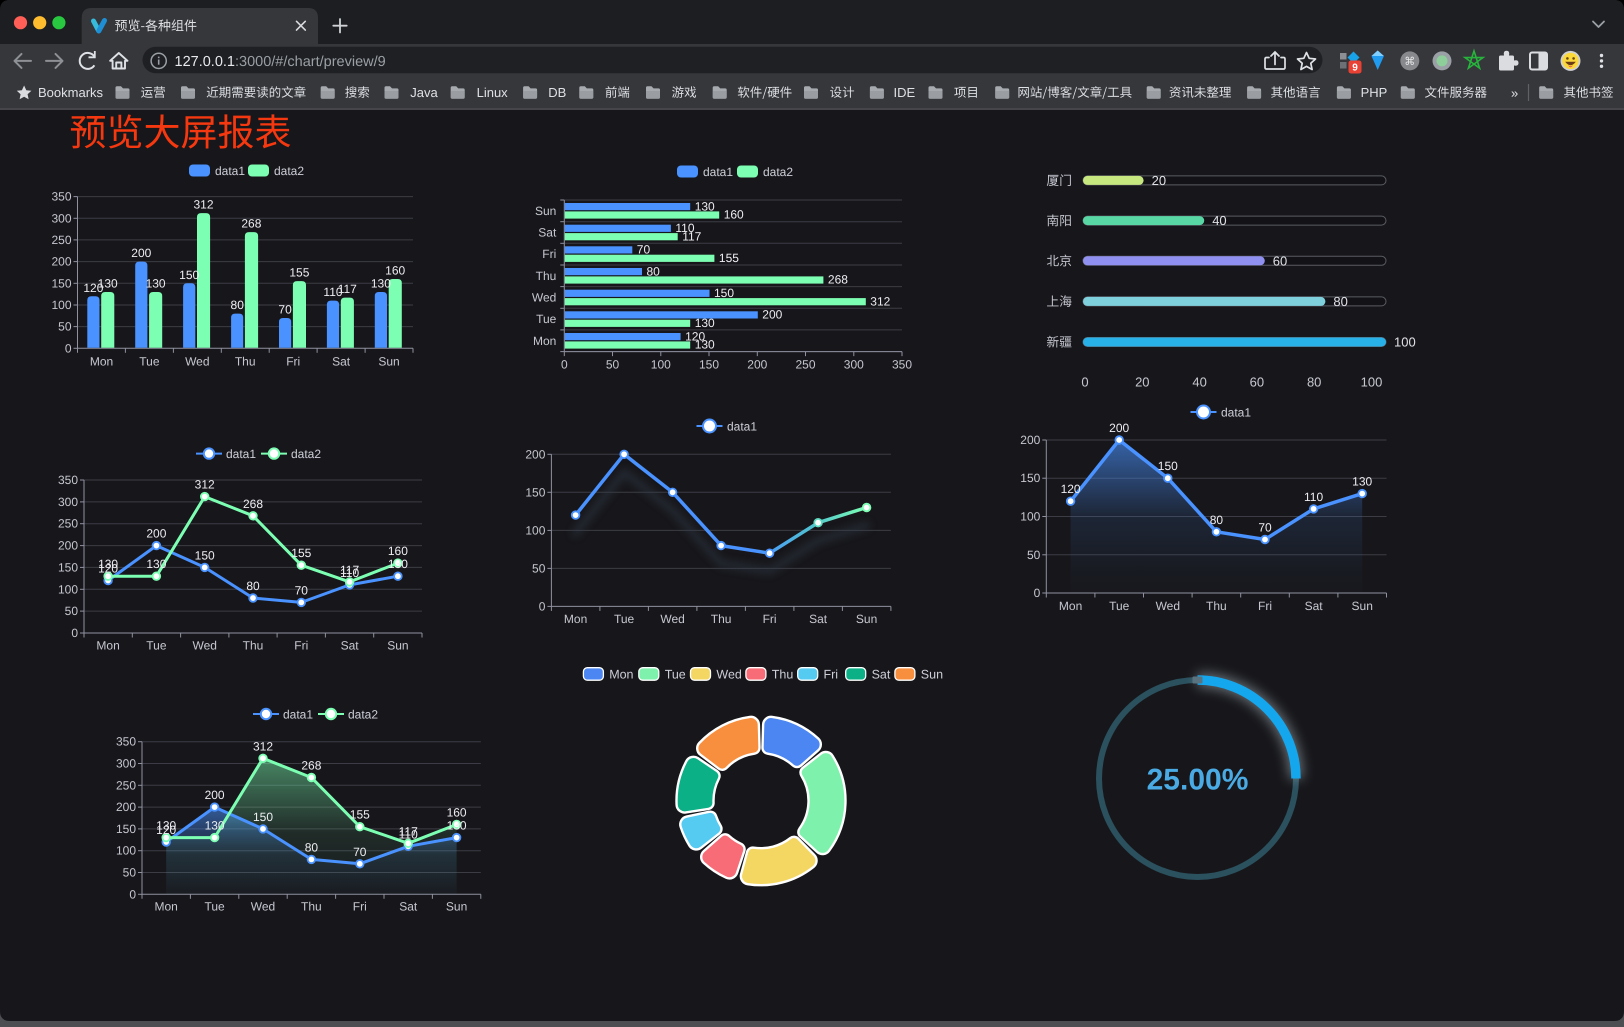 The width and height of the screenshot is (1624, 1027). I want to click on svg-text: 20, so click(1142, 382).